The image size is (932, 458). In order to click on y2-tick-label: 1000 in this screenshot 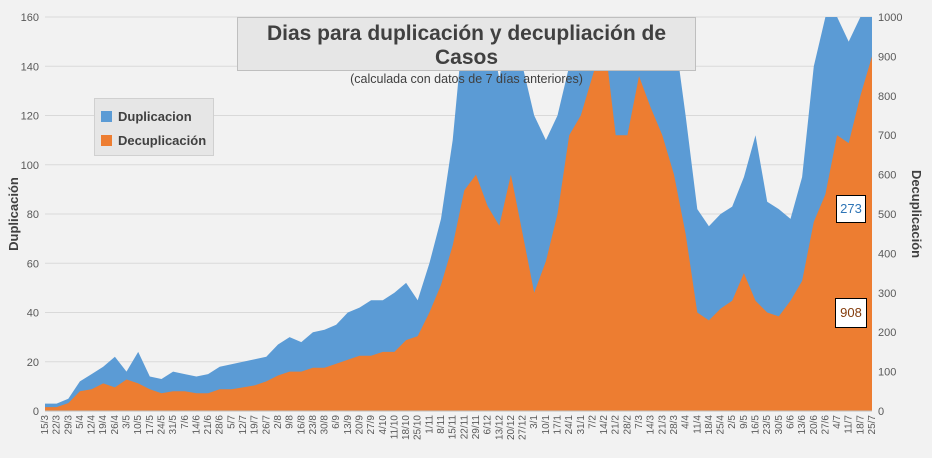, I will do `click(890, 18)`.